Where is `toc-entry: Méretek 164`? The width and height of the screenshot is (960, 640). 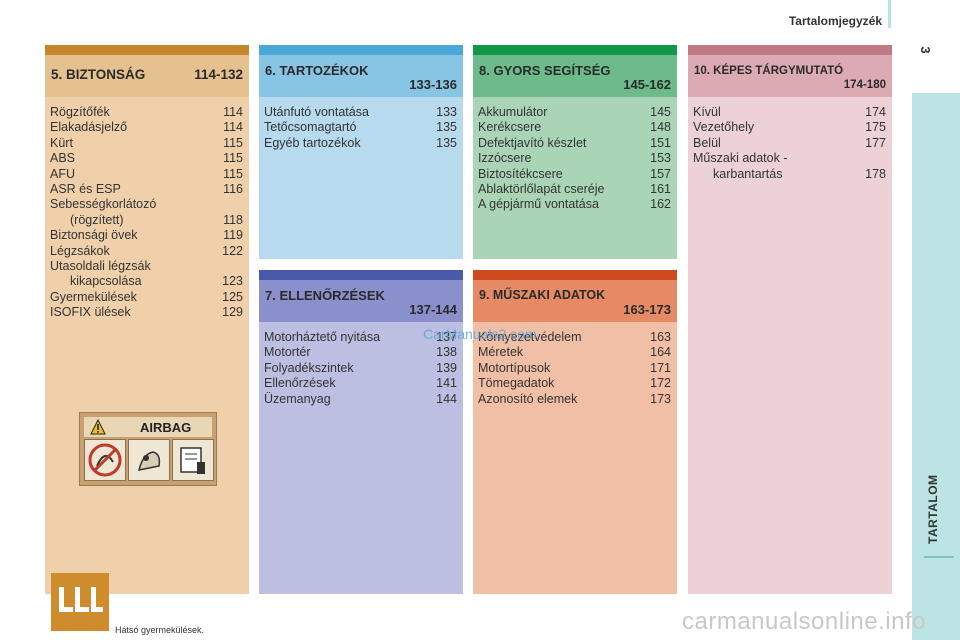
toc-entry: Méretek 164 is located at coordinates (574, 352).